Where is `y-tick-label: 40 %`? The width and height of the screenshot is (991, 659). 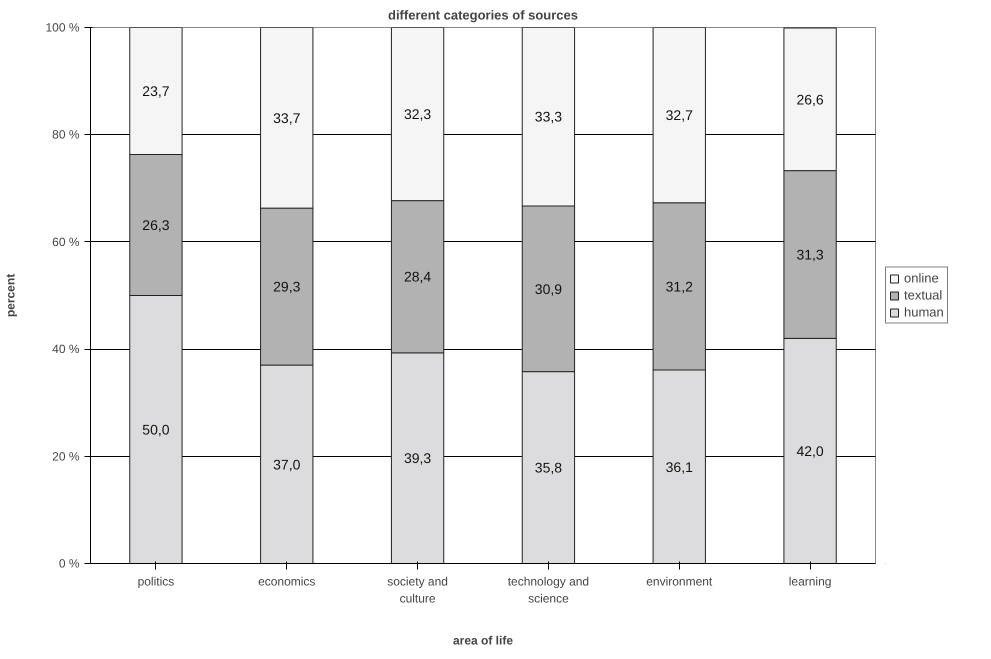 y-tick-label: 40 % is located at coordinates (66, 349).